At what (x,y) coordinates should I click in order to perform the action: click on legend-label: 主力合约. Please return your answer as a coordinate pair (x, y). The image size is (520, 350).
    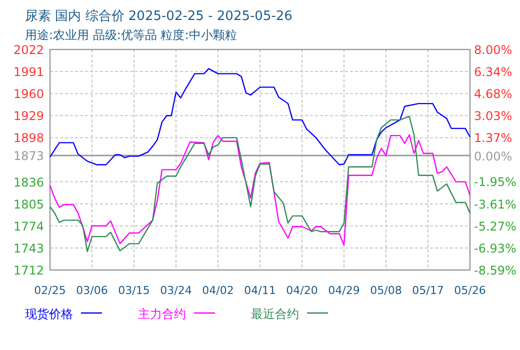
    Looking at the image, I should click on (162, 314).